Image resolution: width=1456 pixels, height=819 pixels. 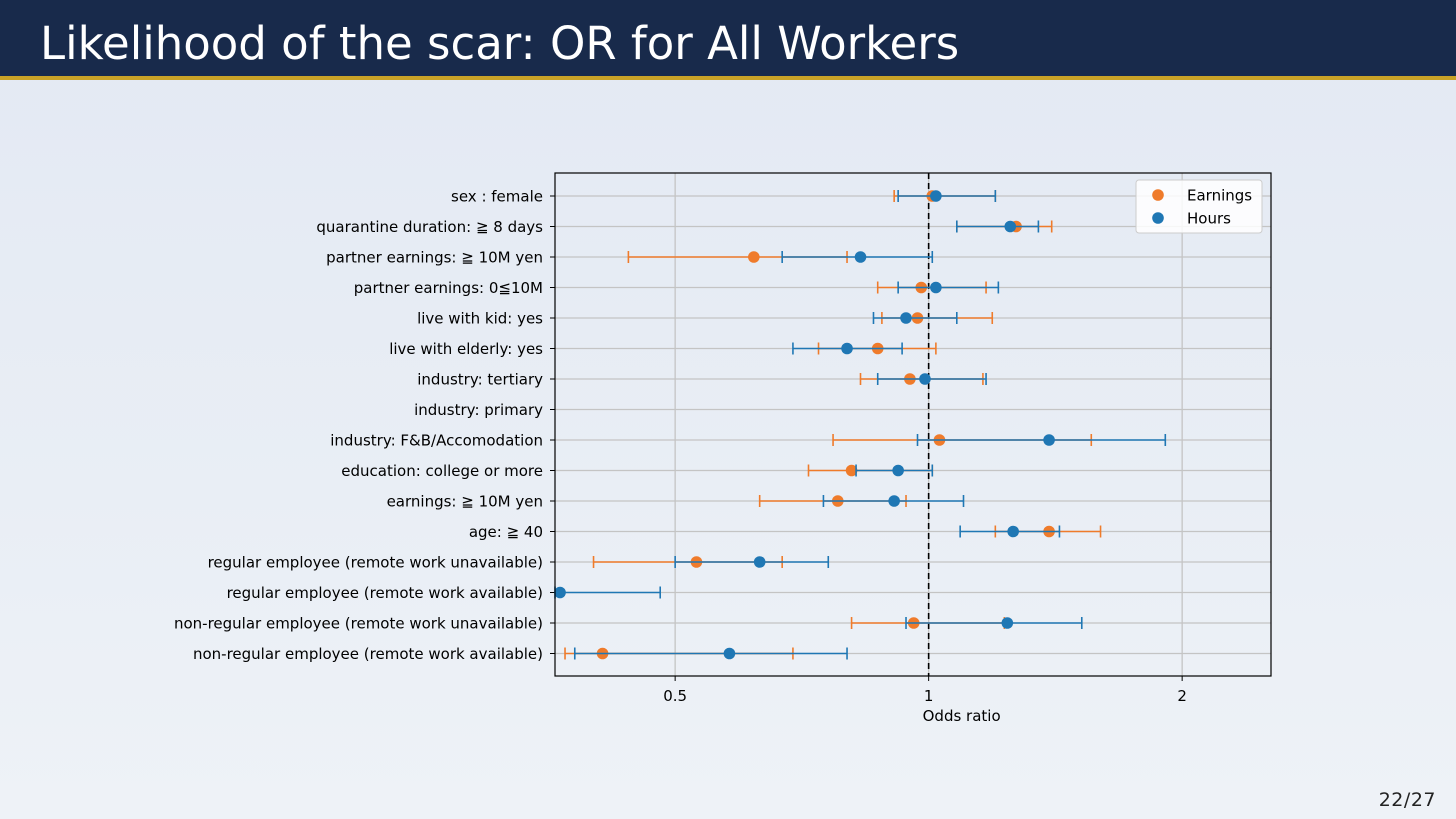 I want to click on legend-label-earnings: Earnings, so click(x=1219, y=196).